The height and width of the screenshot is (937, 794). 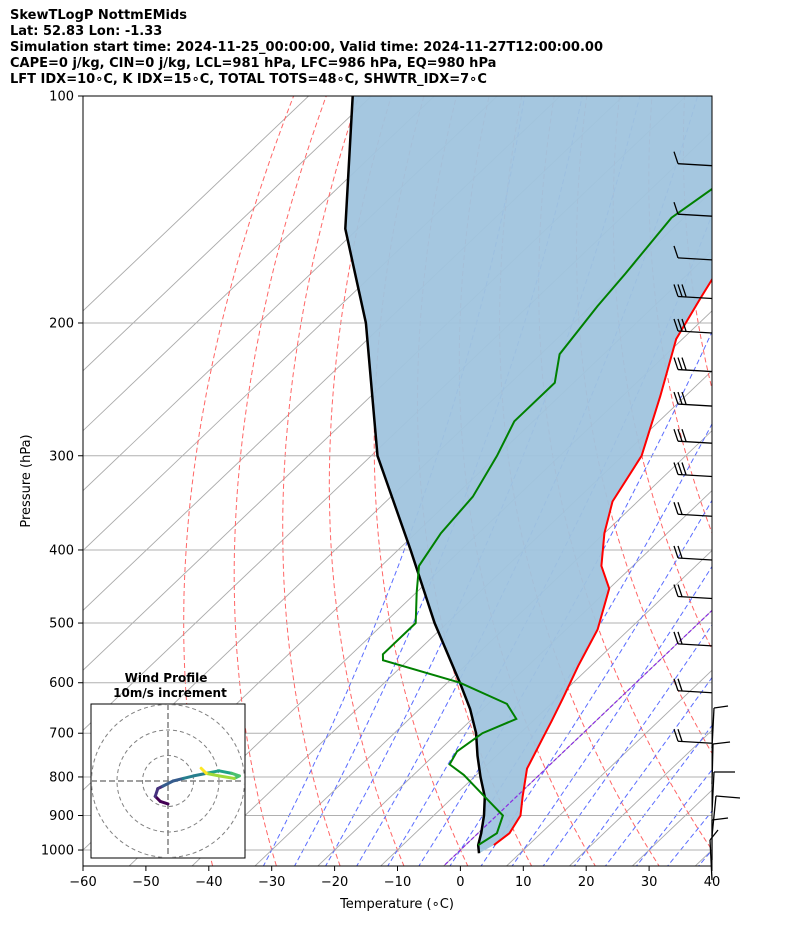 I want to click on x-axis-ticks: −60 −50 −40 −30 −20 −10 0 10 20 30 40, so click(x=394, y=878).